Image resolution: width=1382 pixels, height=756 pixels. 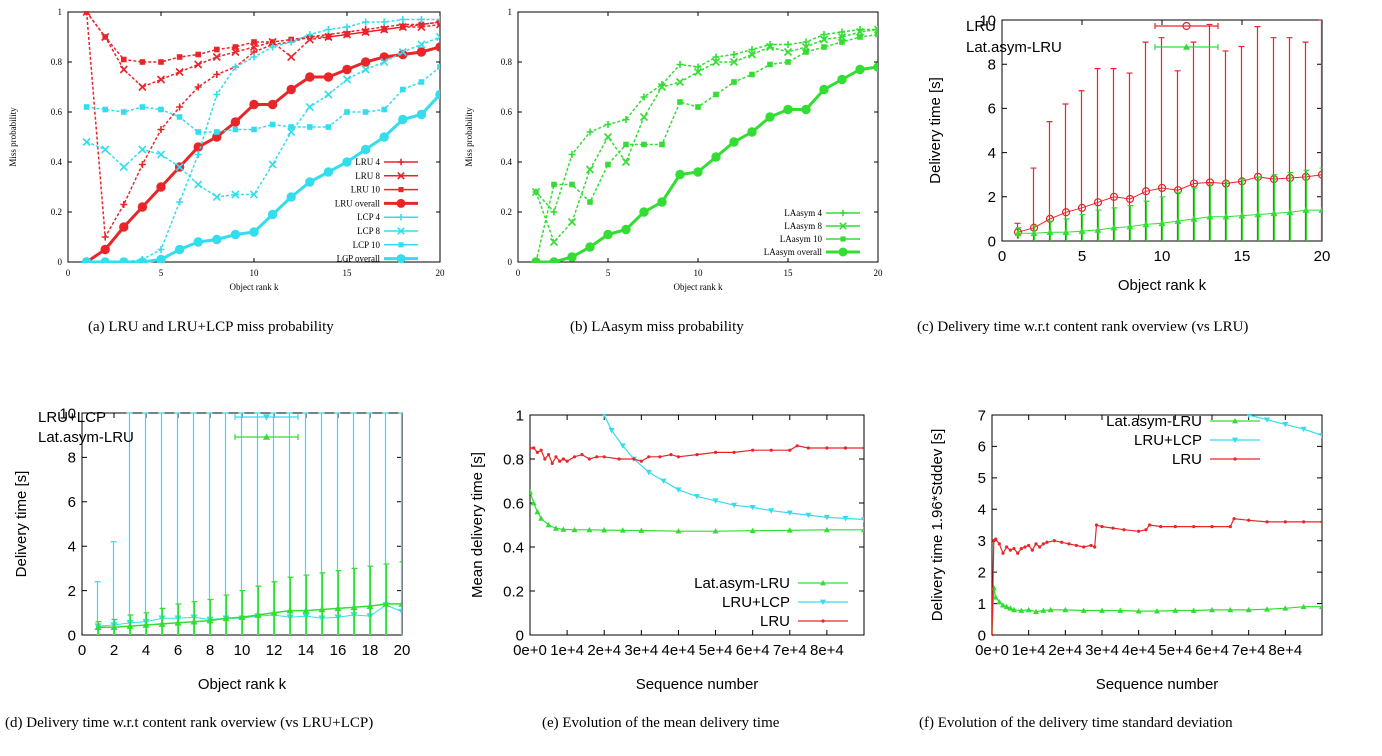 What do you see at coordinates (368, 217) in the screenshot?
I see `legend-label: LCP 4` at bounding box center [368, 217].